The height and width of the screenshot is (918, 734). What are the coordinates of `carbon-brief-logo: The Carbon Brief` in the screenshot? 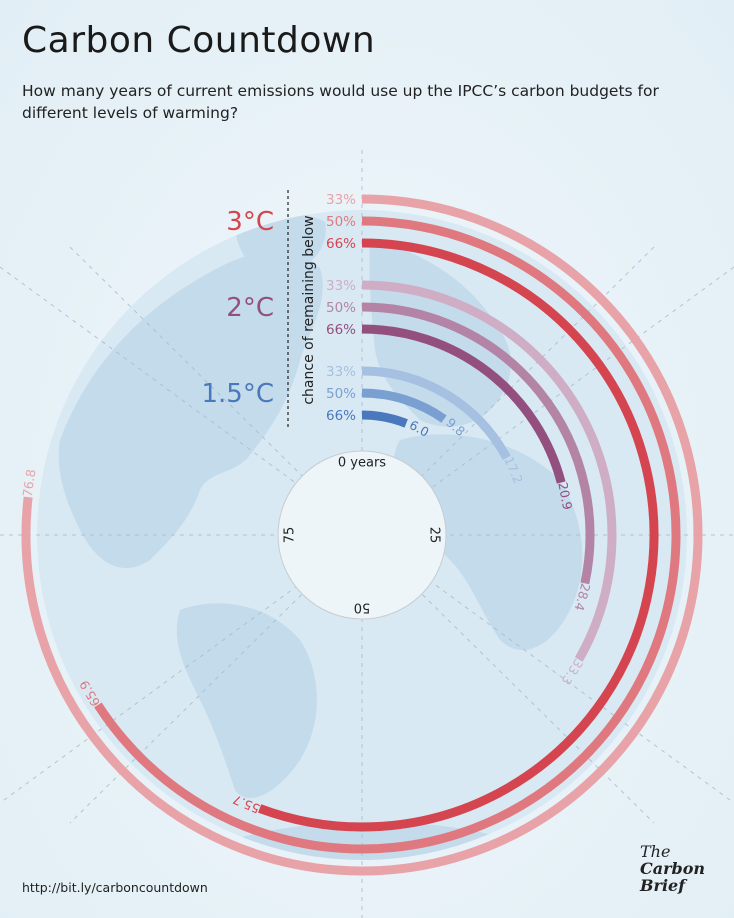 It's located at (672, 868).